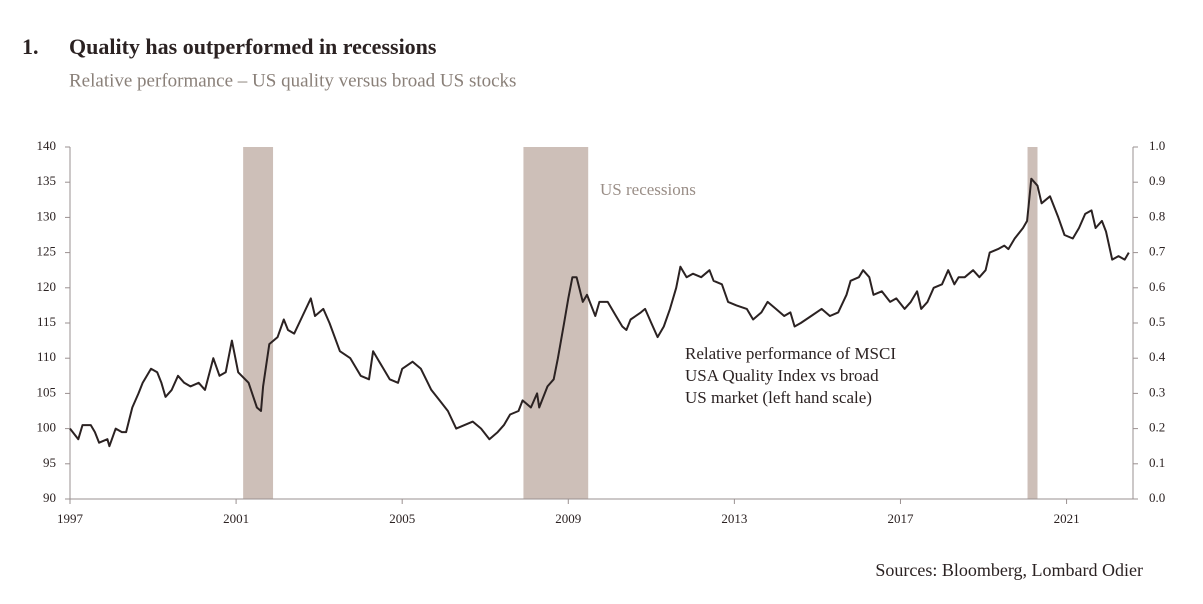 This screenshot has height=604, width=1203. What do you see at coordinates (734, 518) in the screenshot?
I see `x-tick-label: 2013` at bounding box center [734, 518].